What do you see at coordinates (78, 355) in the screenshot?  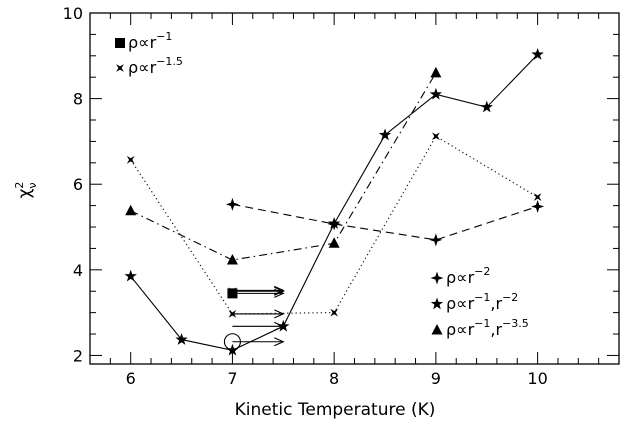 I see `y-tick-label: 2` at bounding box center [78, 355].